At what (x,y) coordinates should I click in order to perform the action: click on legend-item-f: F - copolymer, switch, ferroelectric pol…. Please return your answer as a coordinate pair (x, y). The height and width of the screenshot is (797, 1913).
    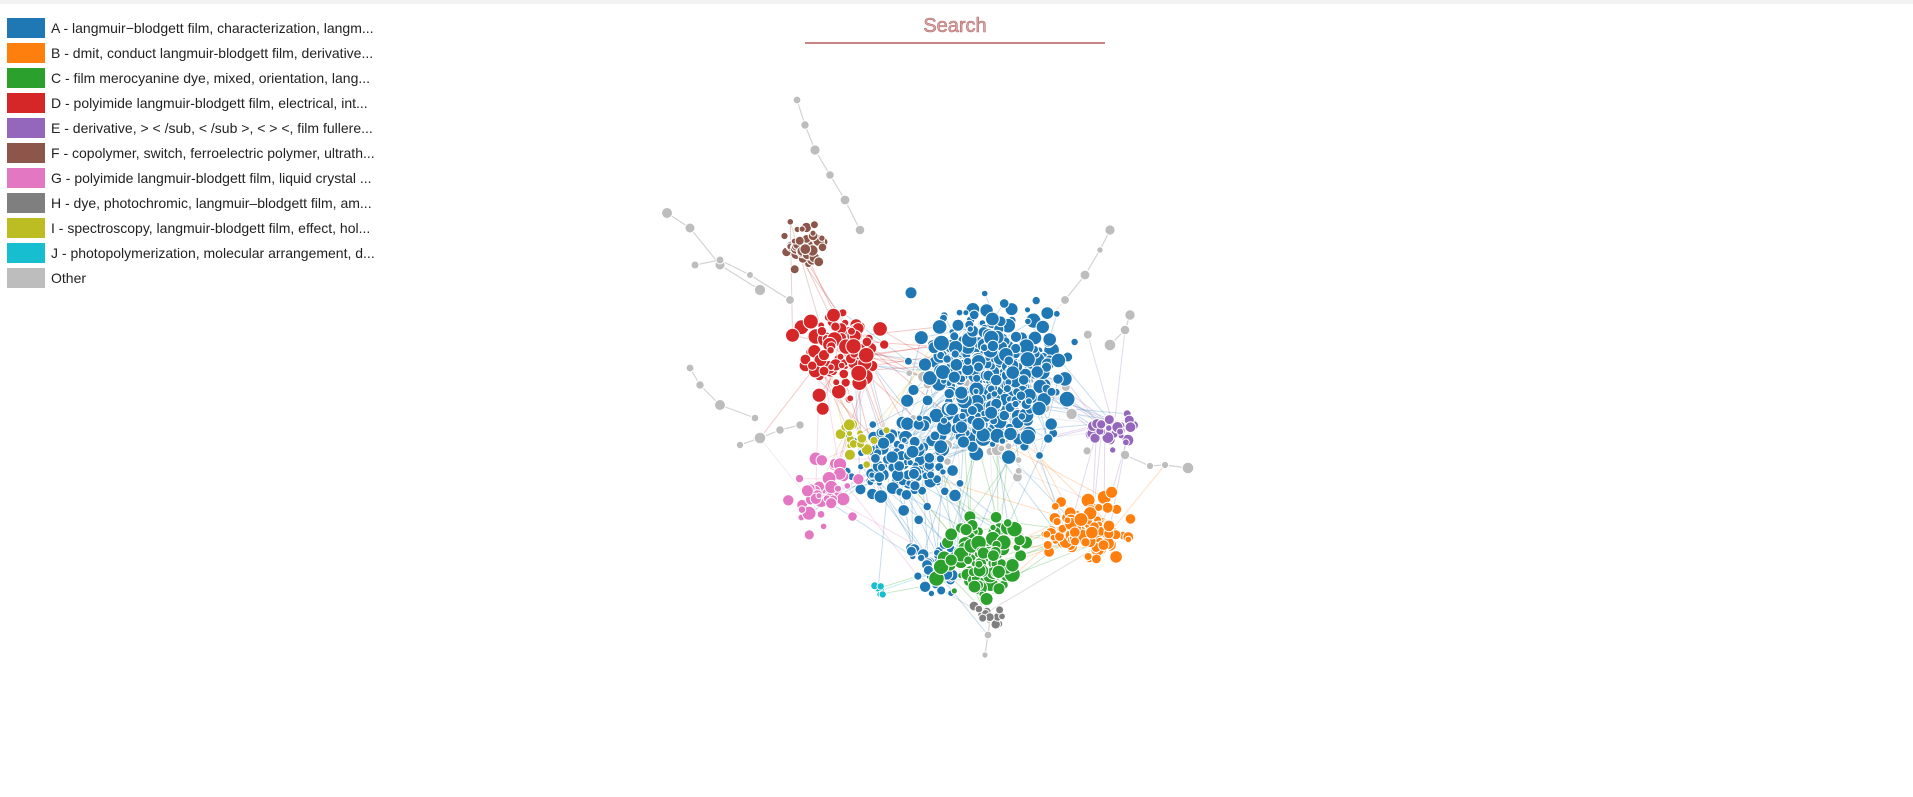
    Looking at the image, I should click on (217, 152).